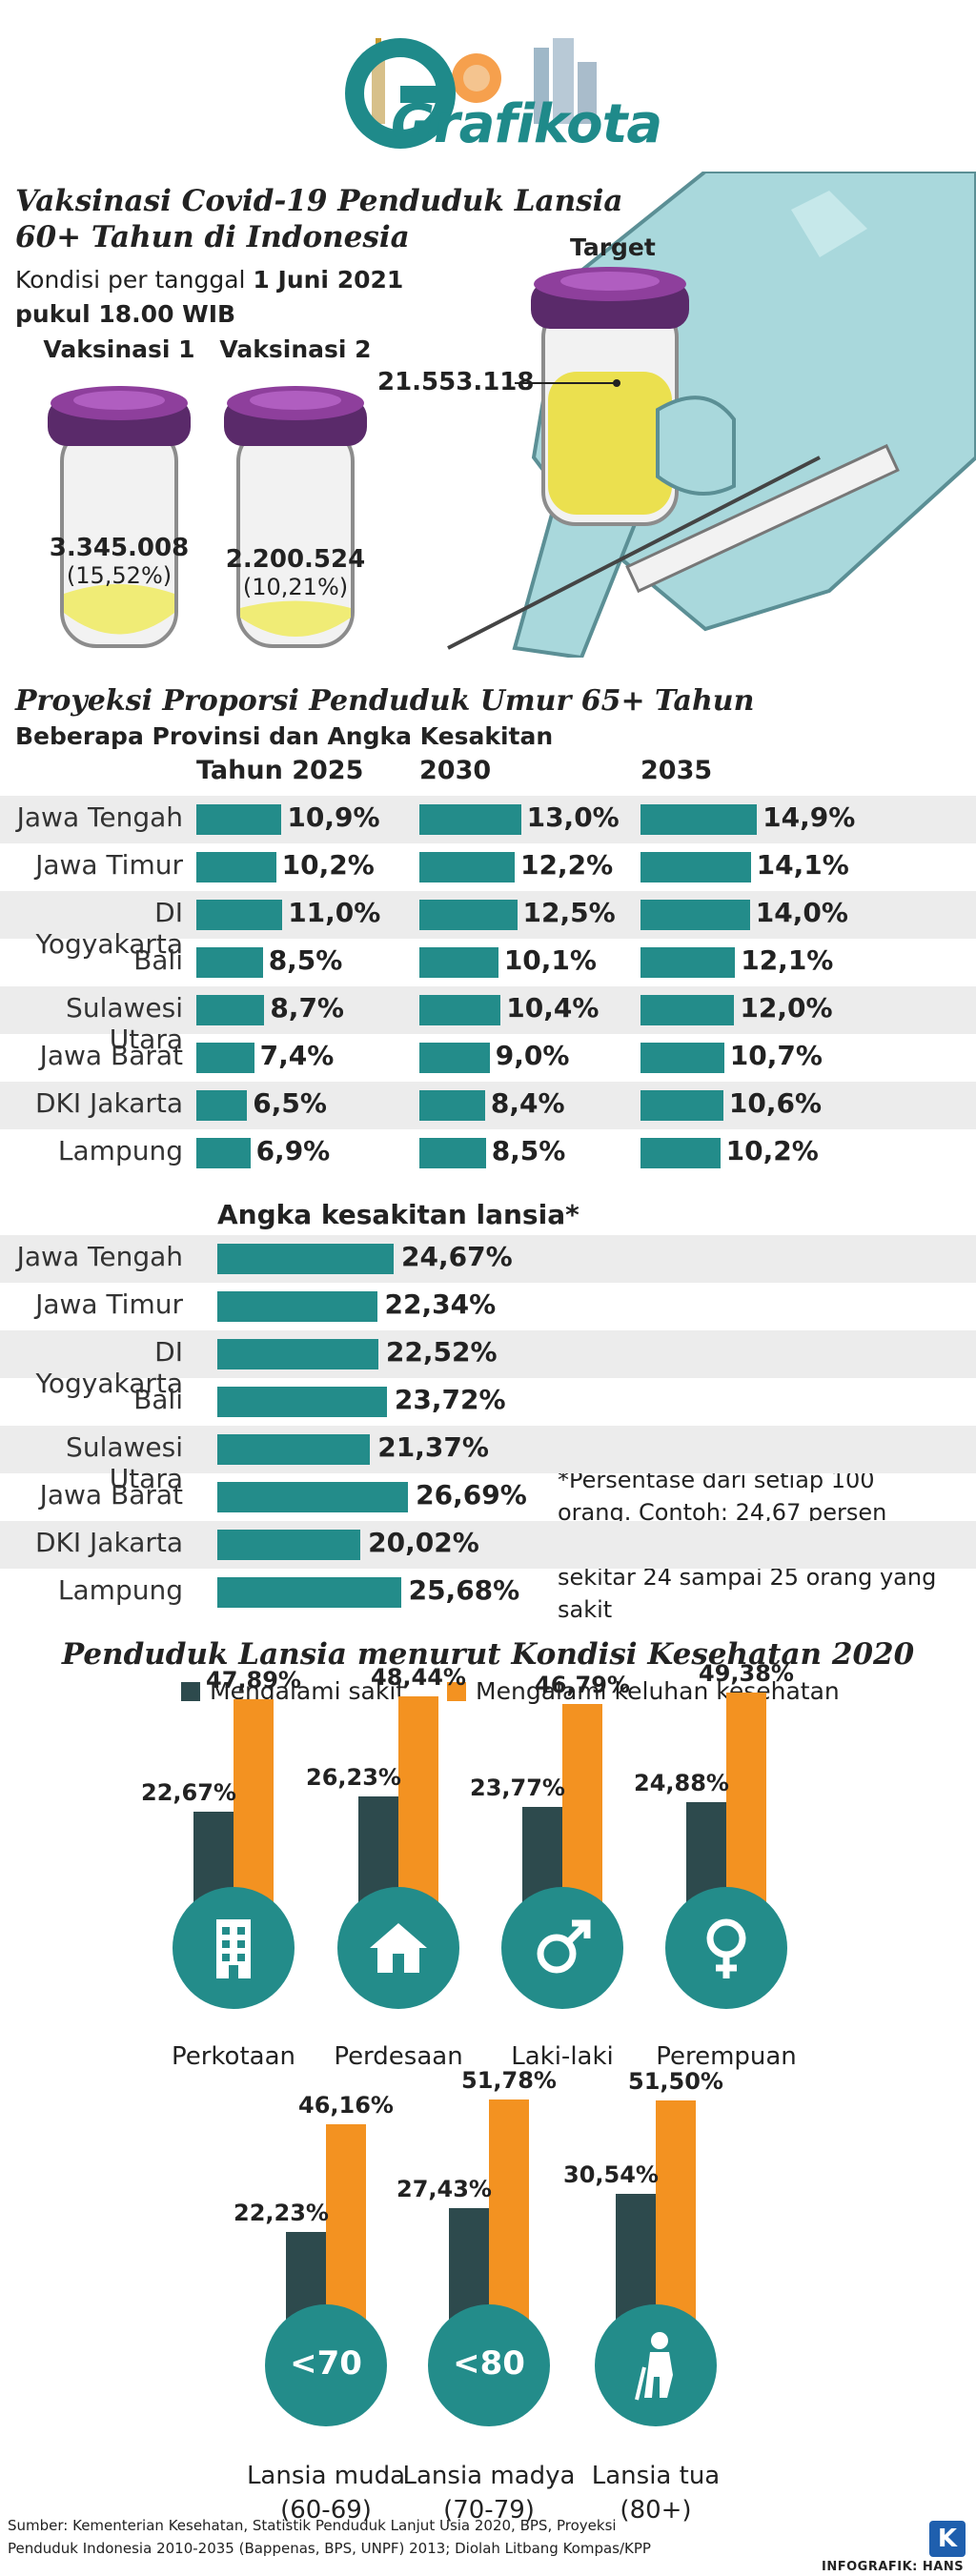 Image resolution: width=976 pixels, height=2576 pixels. What do you see at coordinates (120, 1590) in the screenshot?
I see `morbidity-label-lampung: Lampung` at bounding box center [120, 1590].